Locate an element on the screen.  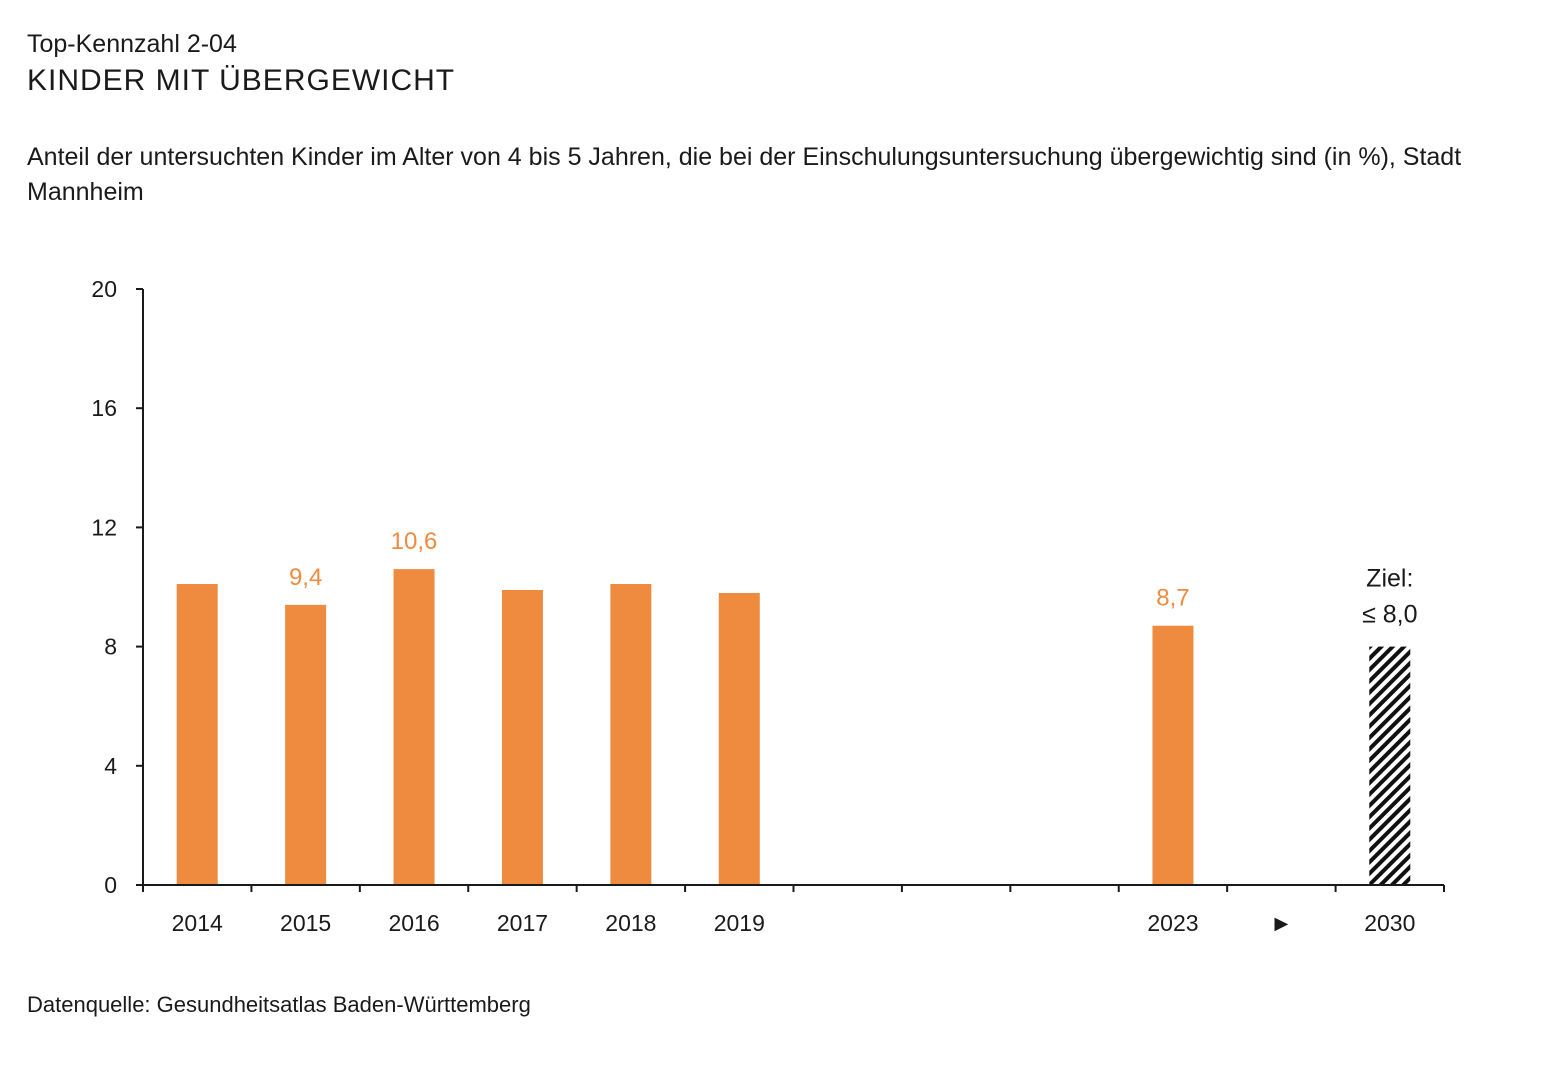
x-tick-label: 2016 is located at coordinates (413, 923).